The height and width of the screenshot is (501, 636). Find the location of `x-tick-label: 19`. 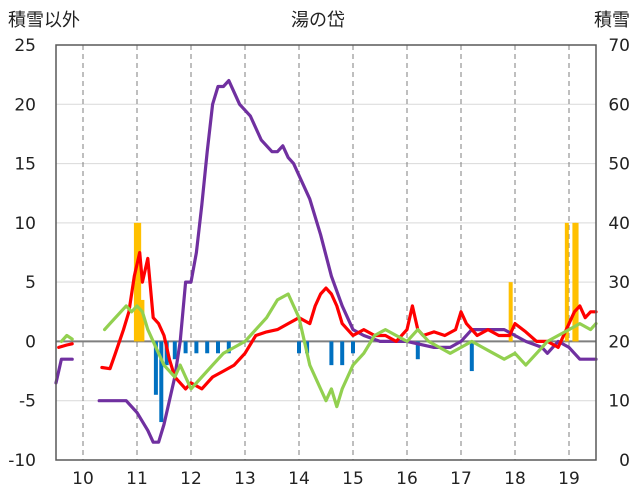

x-tick-label: 19 is located at coordinates (569, 479).